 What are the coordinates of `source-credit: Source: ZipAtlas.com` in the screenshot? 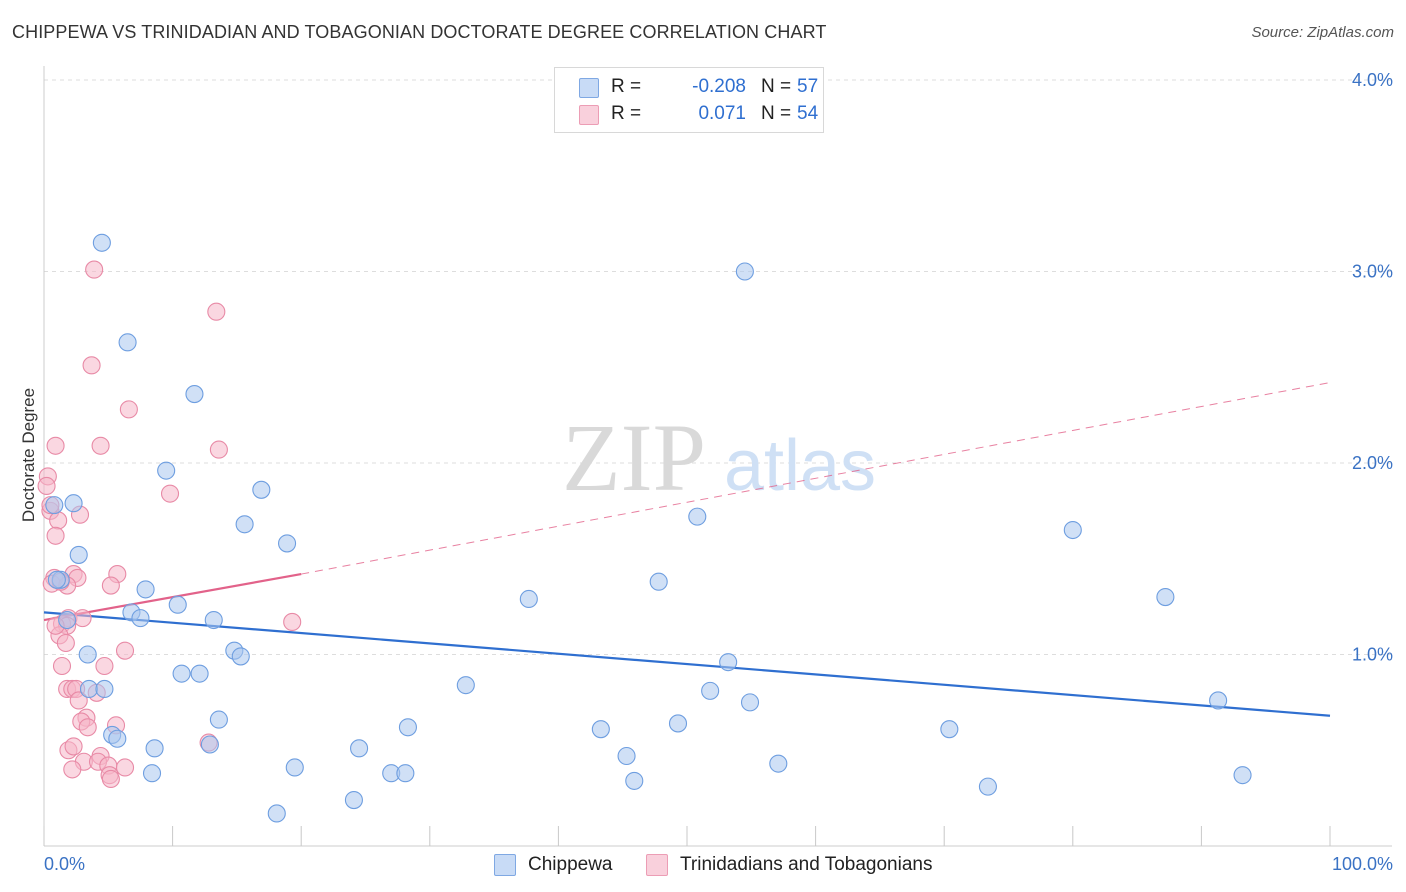 It's located at (1322, 32).